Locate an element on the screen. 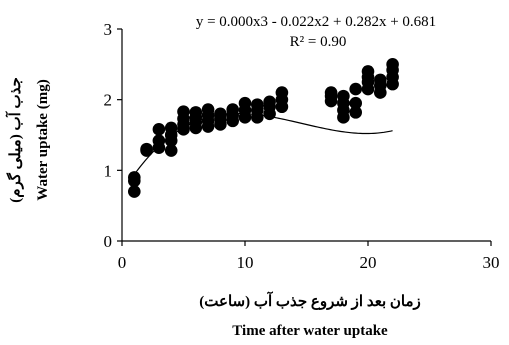 This screenshot has width=509, height=345. x-tick-label: 0 is located at coordinates (122, 262).